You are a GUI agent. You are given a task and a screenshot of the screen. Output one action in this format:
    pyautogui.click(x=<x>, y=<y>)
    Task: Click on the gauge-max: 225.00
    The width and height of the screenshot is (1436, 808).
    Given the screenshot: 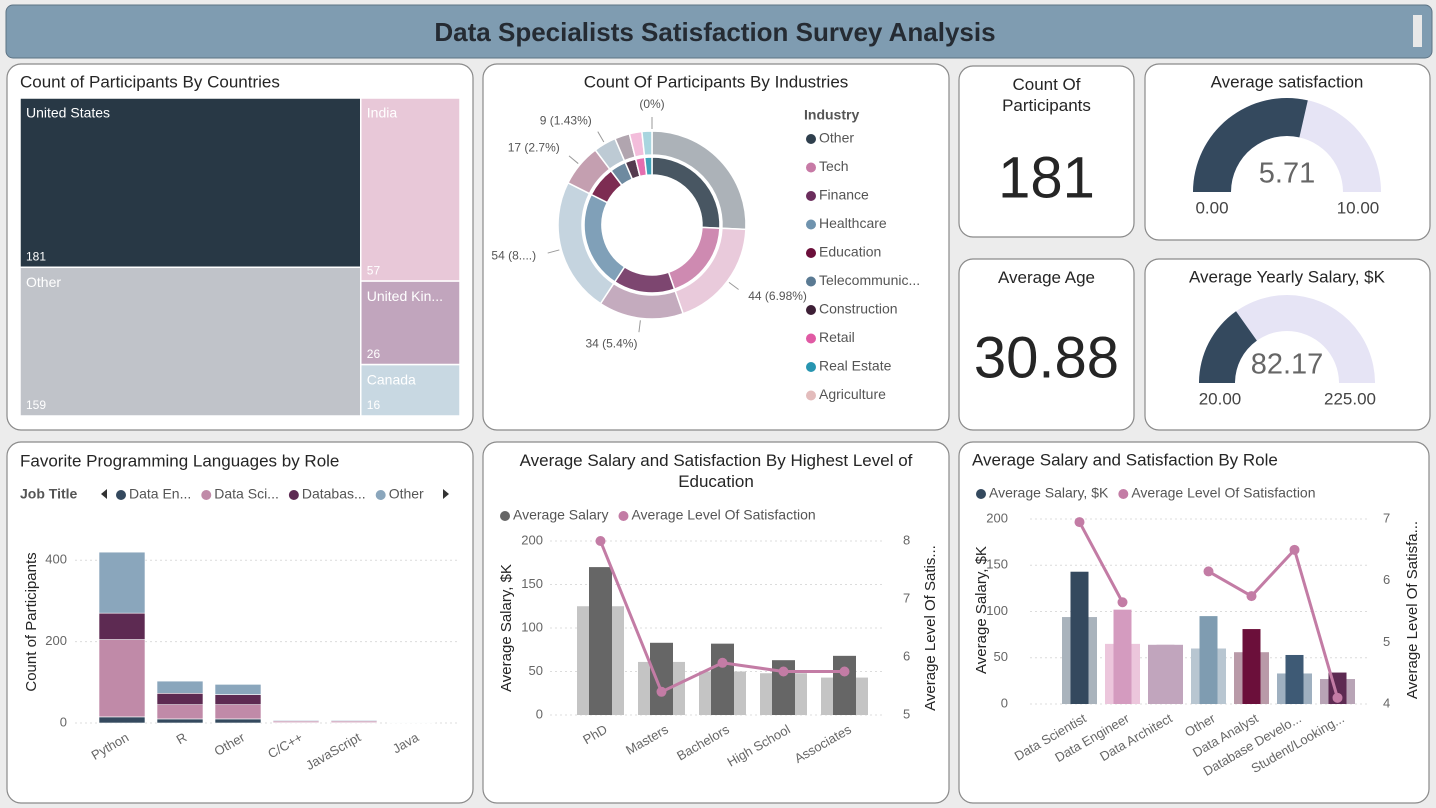 What is the action you would take?
    pyautogui.click(x=1350, y=398)
    